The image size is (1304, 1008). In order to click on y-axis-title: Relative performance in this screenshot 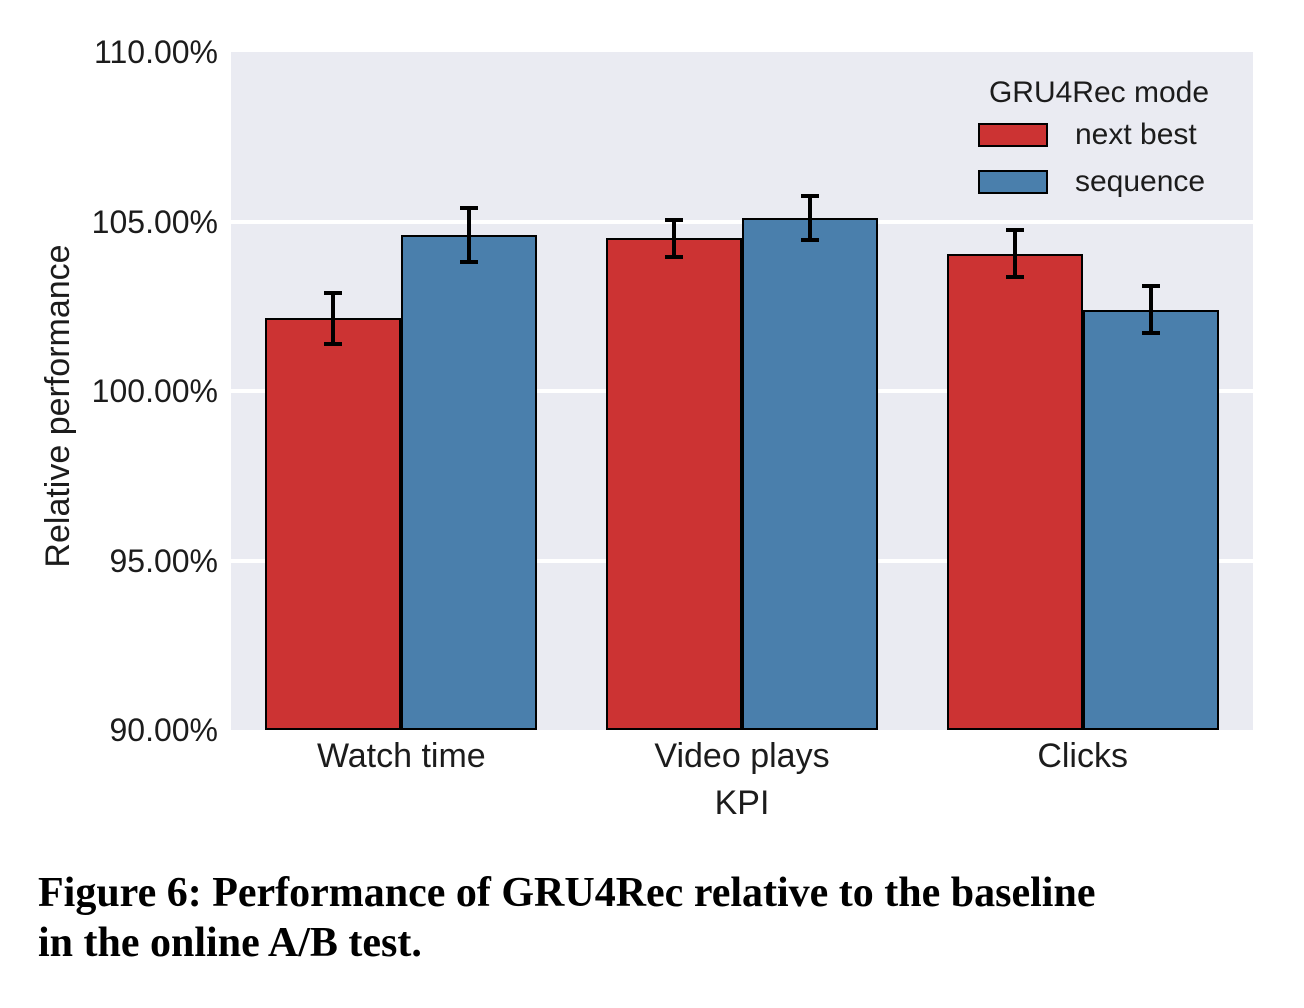, I will do `click(58, 406)`.